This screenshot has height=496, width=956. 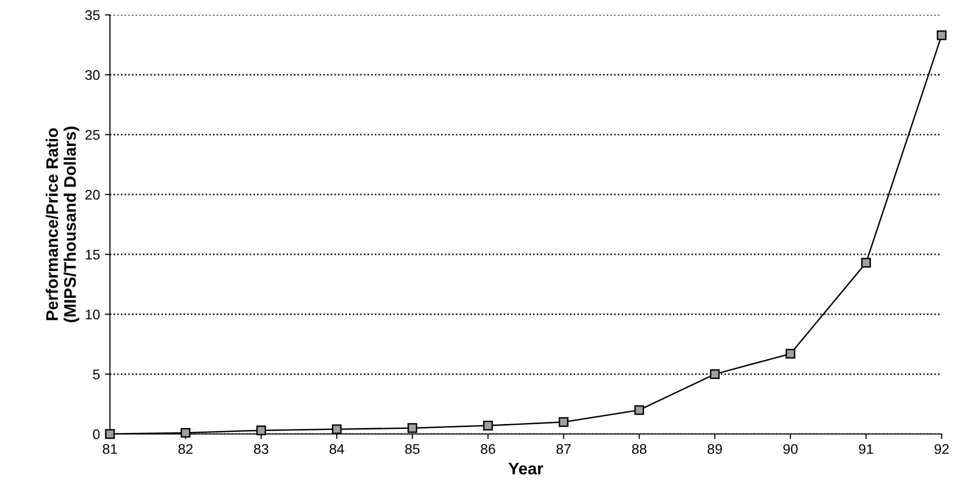 I want to click on x-tick-label: 83, so click(x=261, y=449).